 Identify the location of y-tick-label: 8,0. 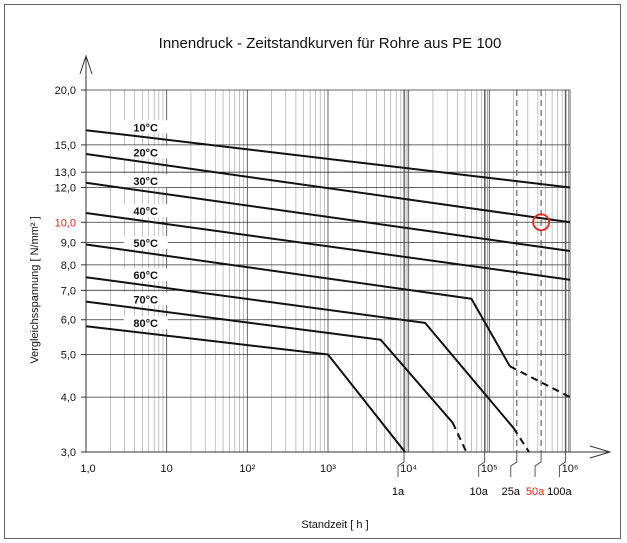
(68, 266).